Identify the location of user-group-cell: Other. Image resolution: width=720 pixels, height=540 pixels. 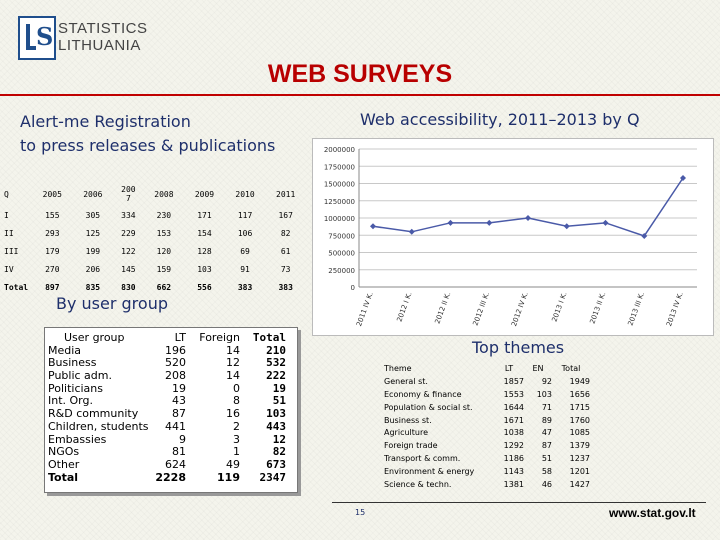
(64, 464).